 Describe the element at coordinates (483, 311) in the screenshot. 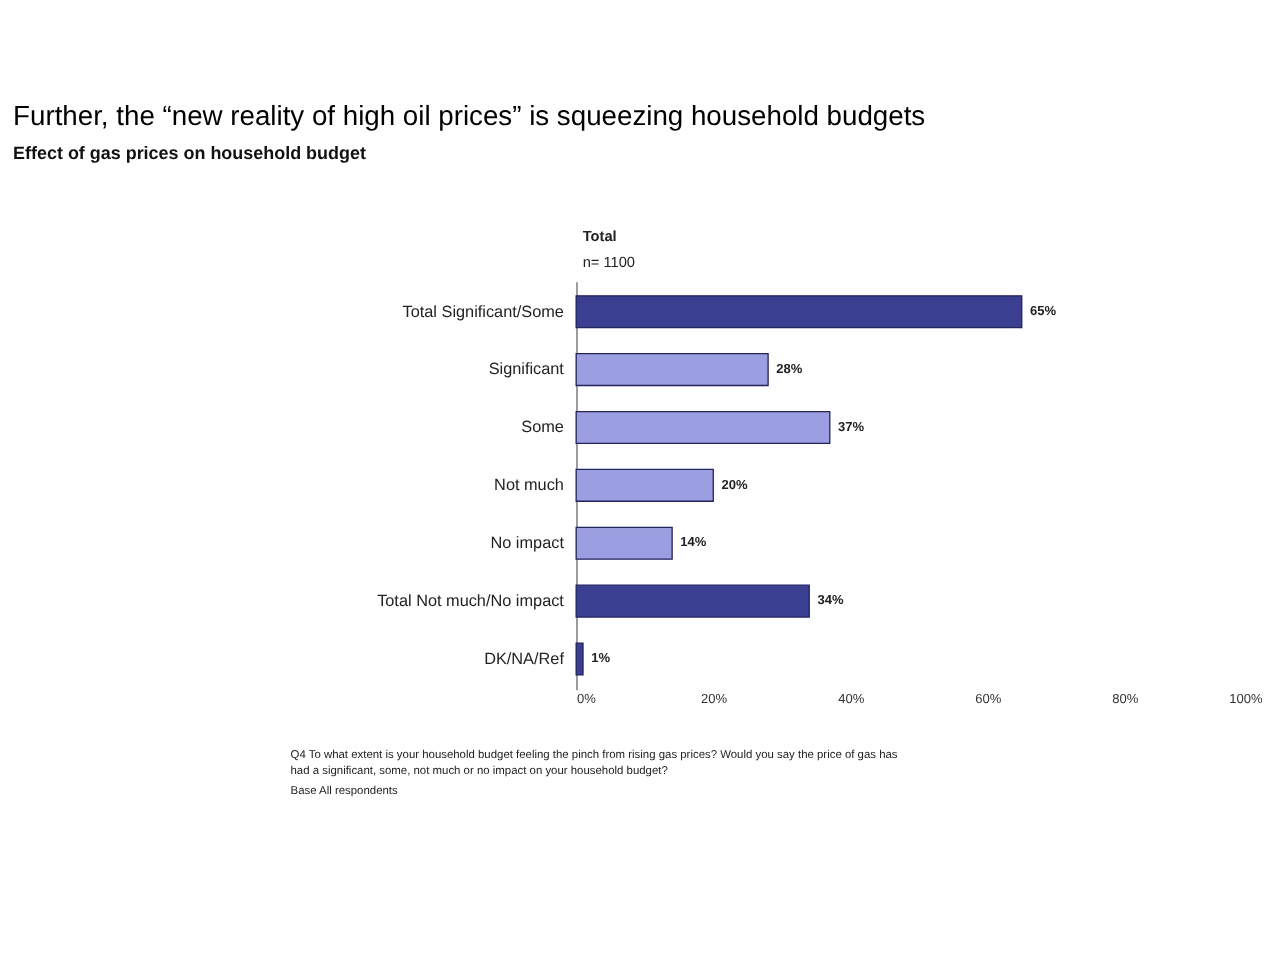

I see `y-tick-label: Total Significant/Some` at that location.